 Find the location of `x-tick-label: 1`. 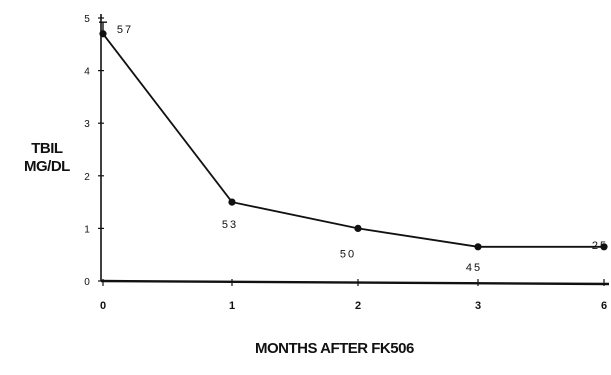

x-tick-label: 1 is located at coordinates (232, 306).